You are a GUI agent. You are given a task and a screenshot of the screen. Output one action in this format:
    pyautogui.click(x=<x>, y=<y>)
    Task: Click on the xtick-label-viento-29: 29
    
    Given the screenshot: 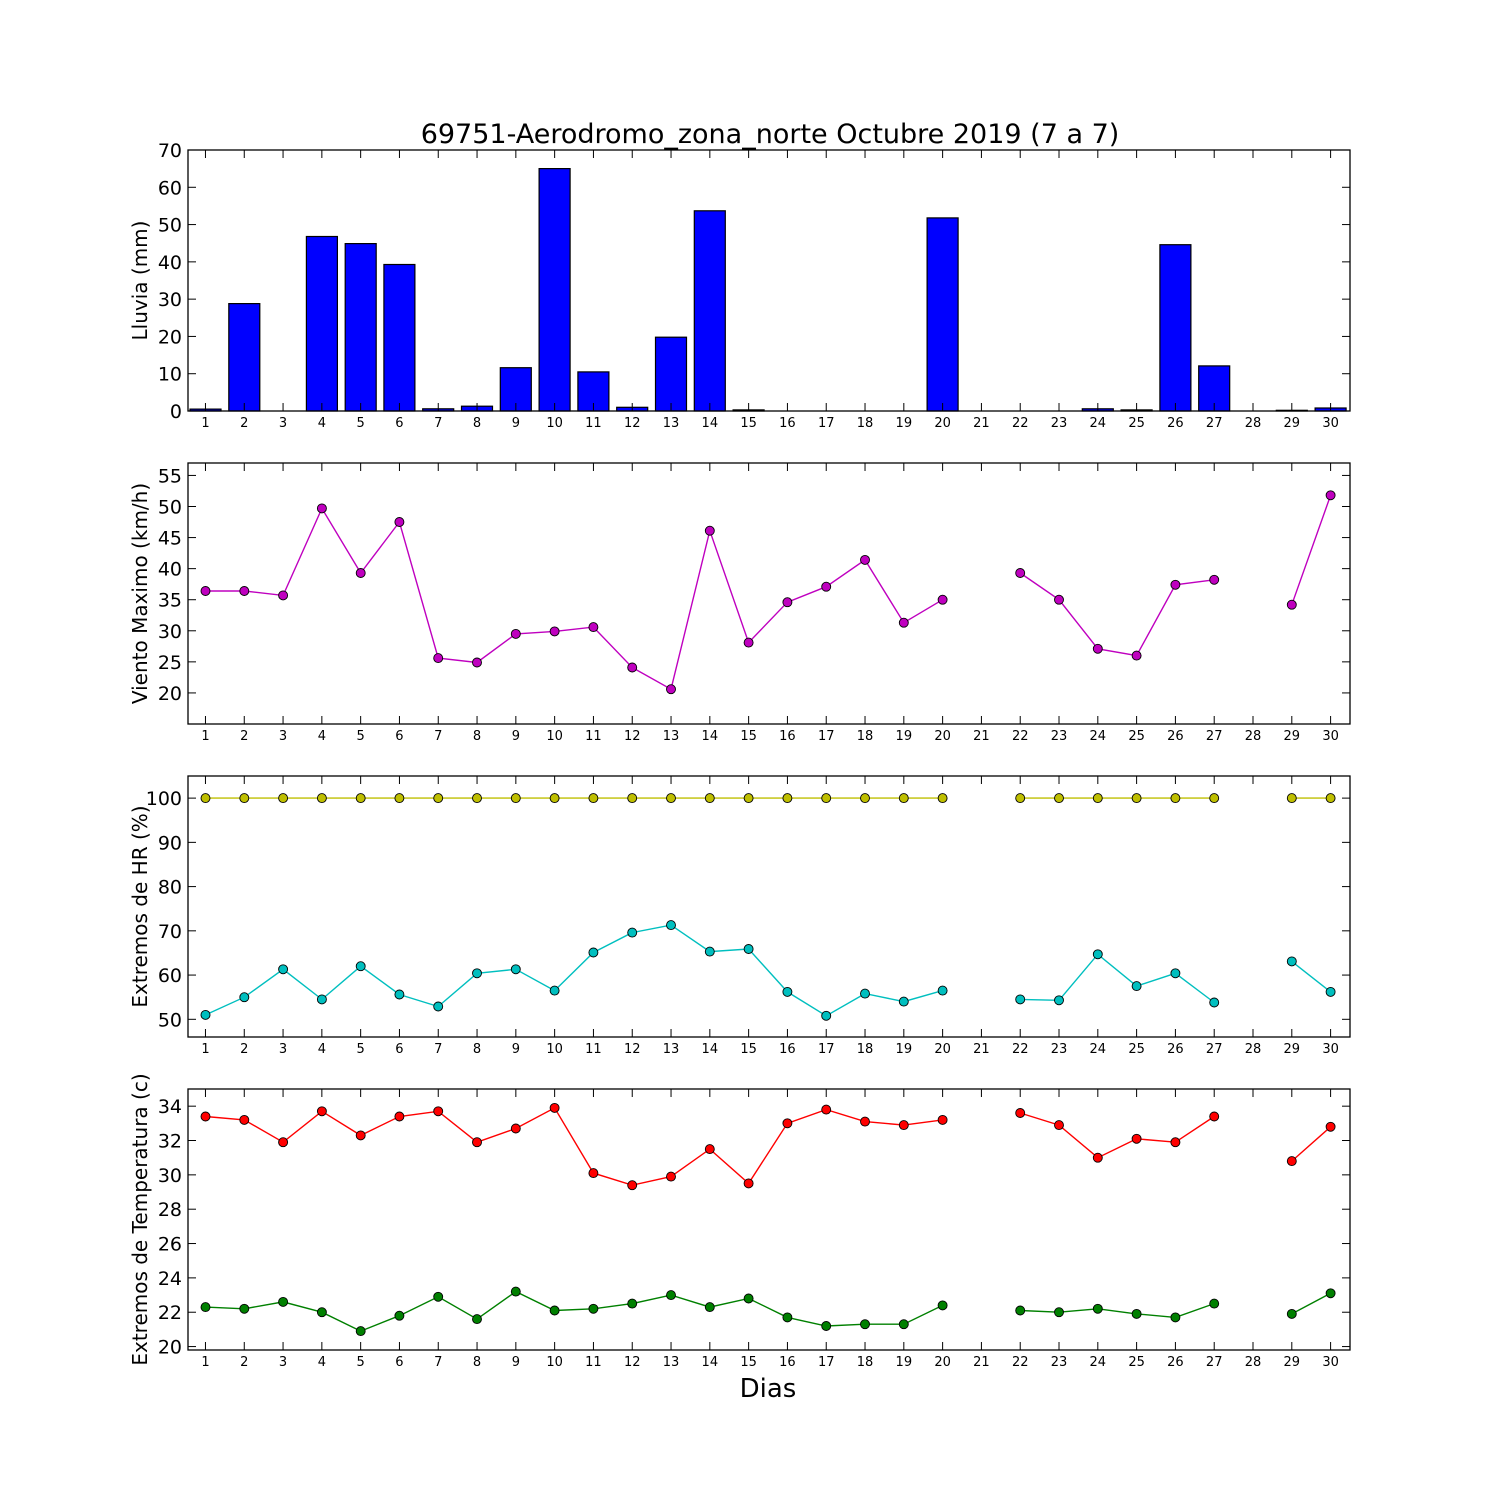 What is the action you would take?
    pyautogui.click(x=1292, y=736)
    